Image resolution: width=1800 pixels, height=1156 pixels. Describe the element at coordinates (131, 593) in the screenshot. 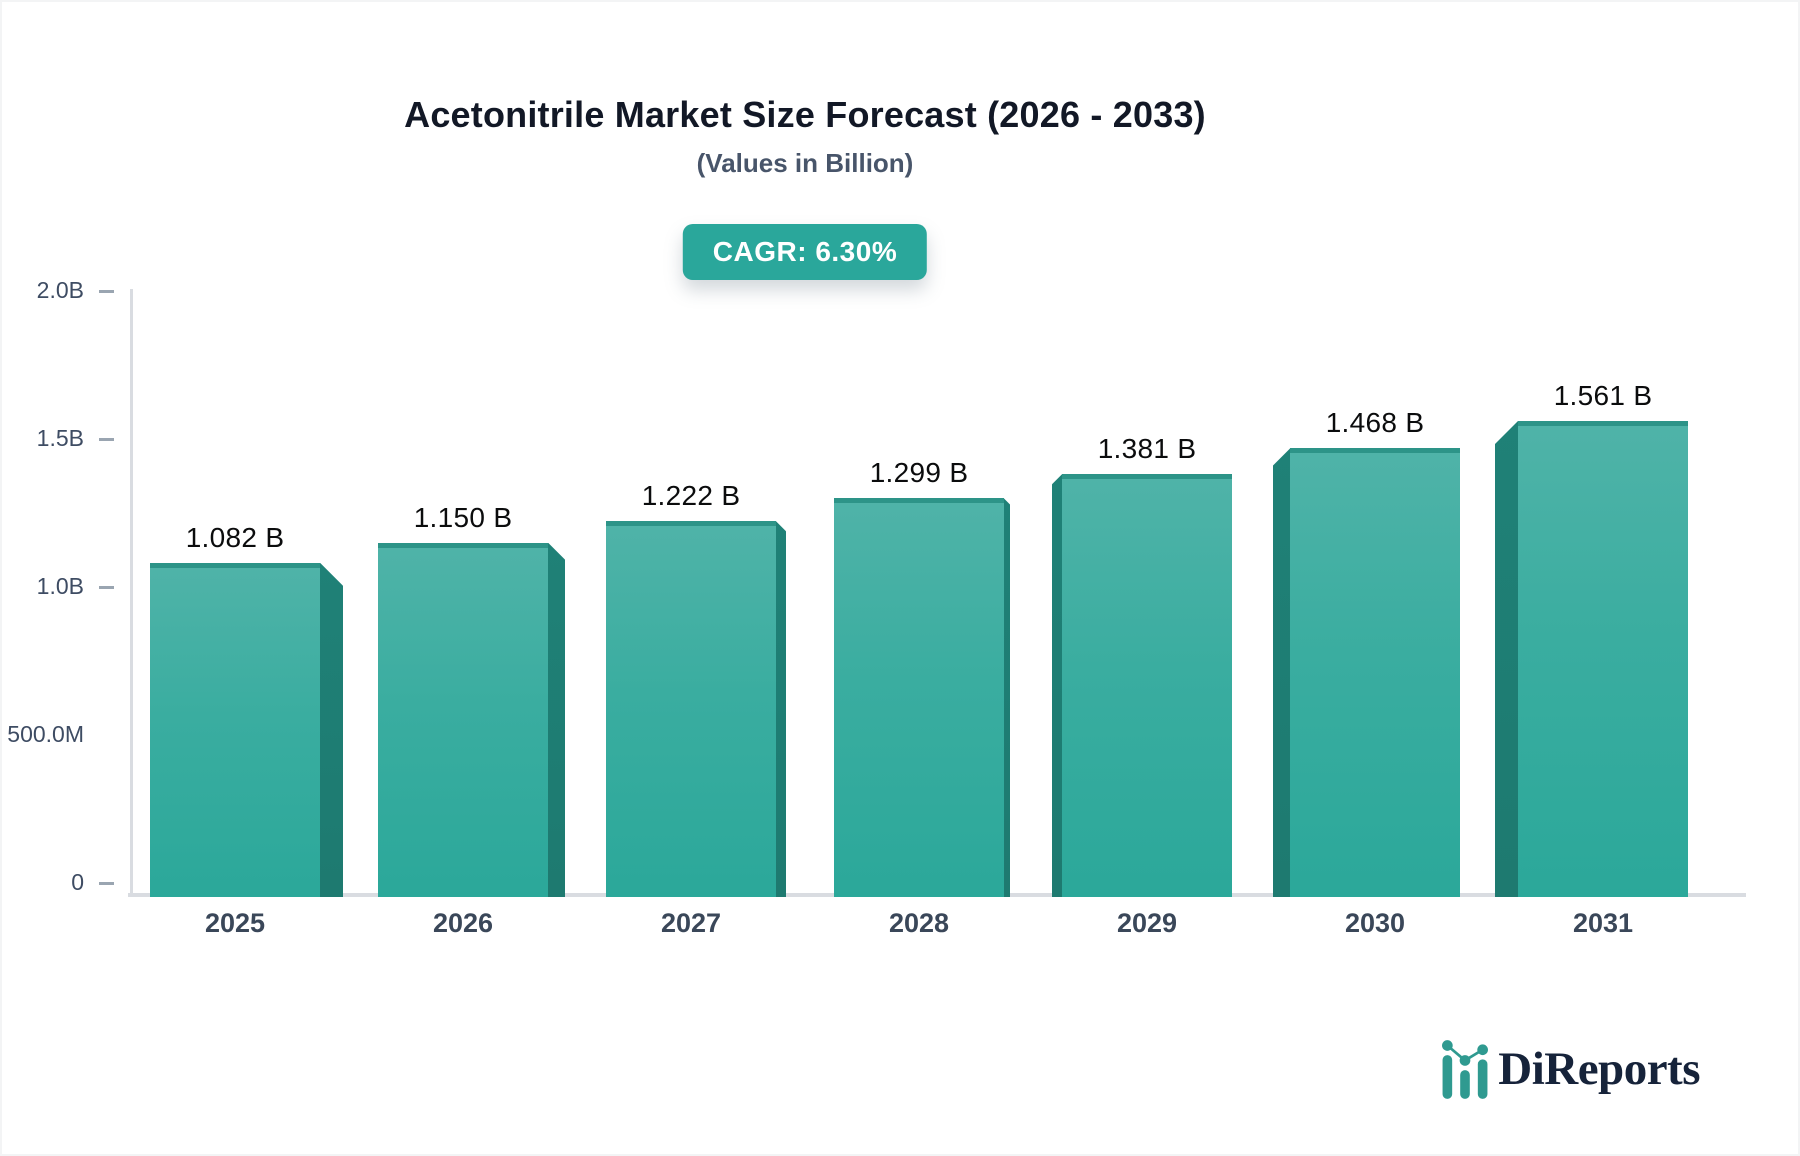

I see `y-axis-line` at that location.